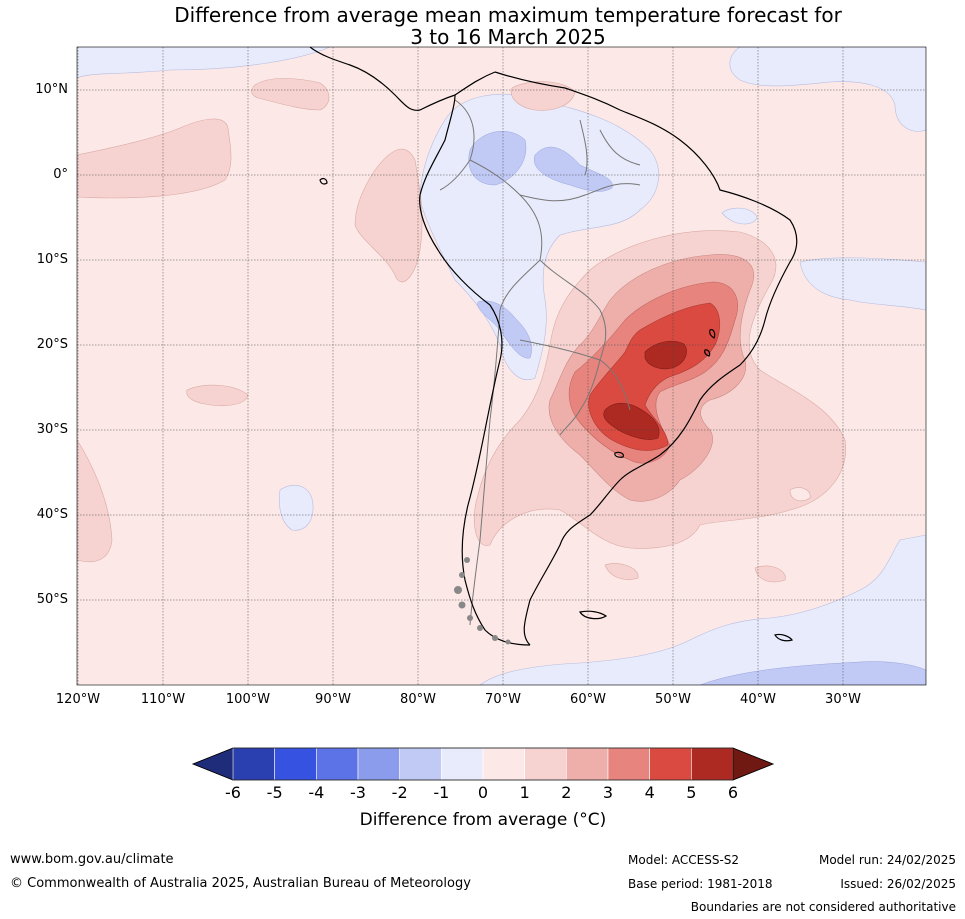  I want to click on cool-region-small-east, so click(739, 216).